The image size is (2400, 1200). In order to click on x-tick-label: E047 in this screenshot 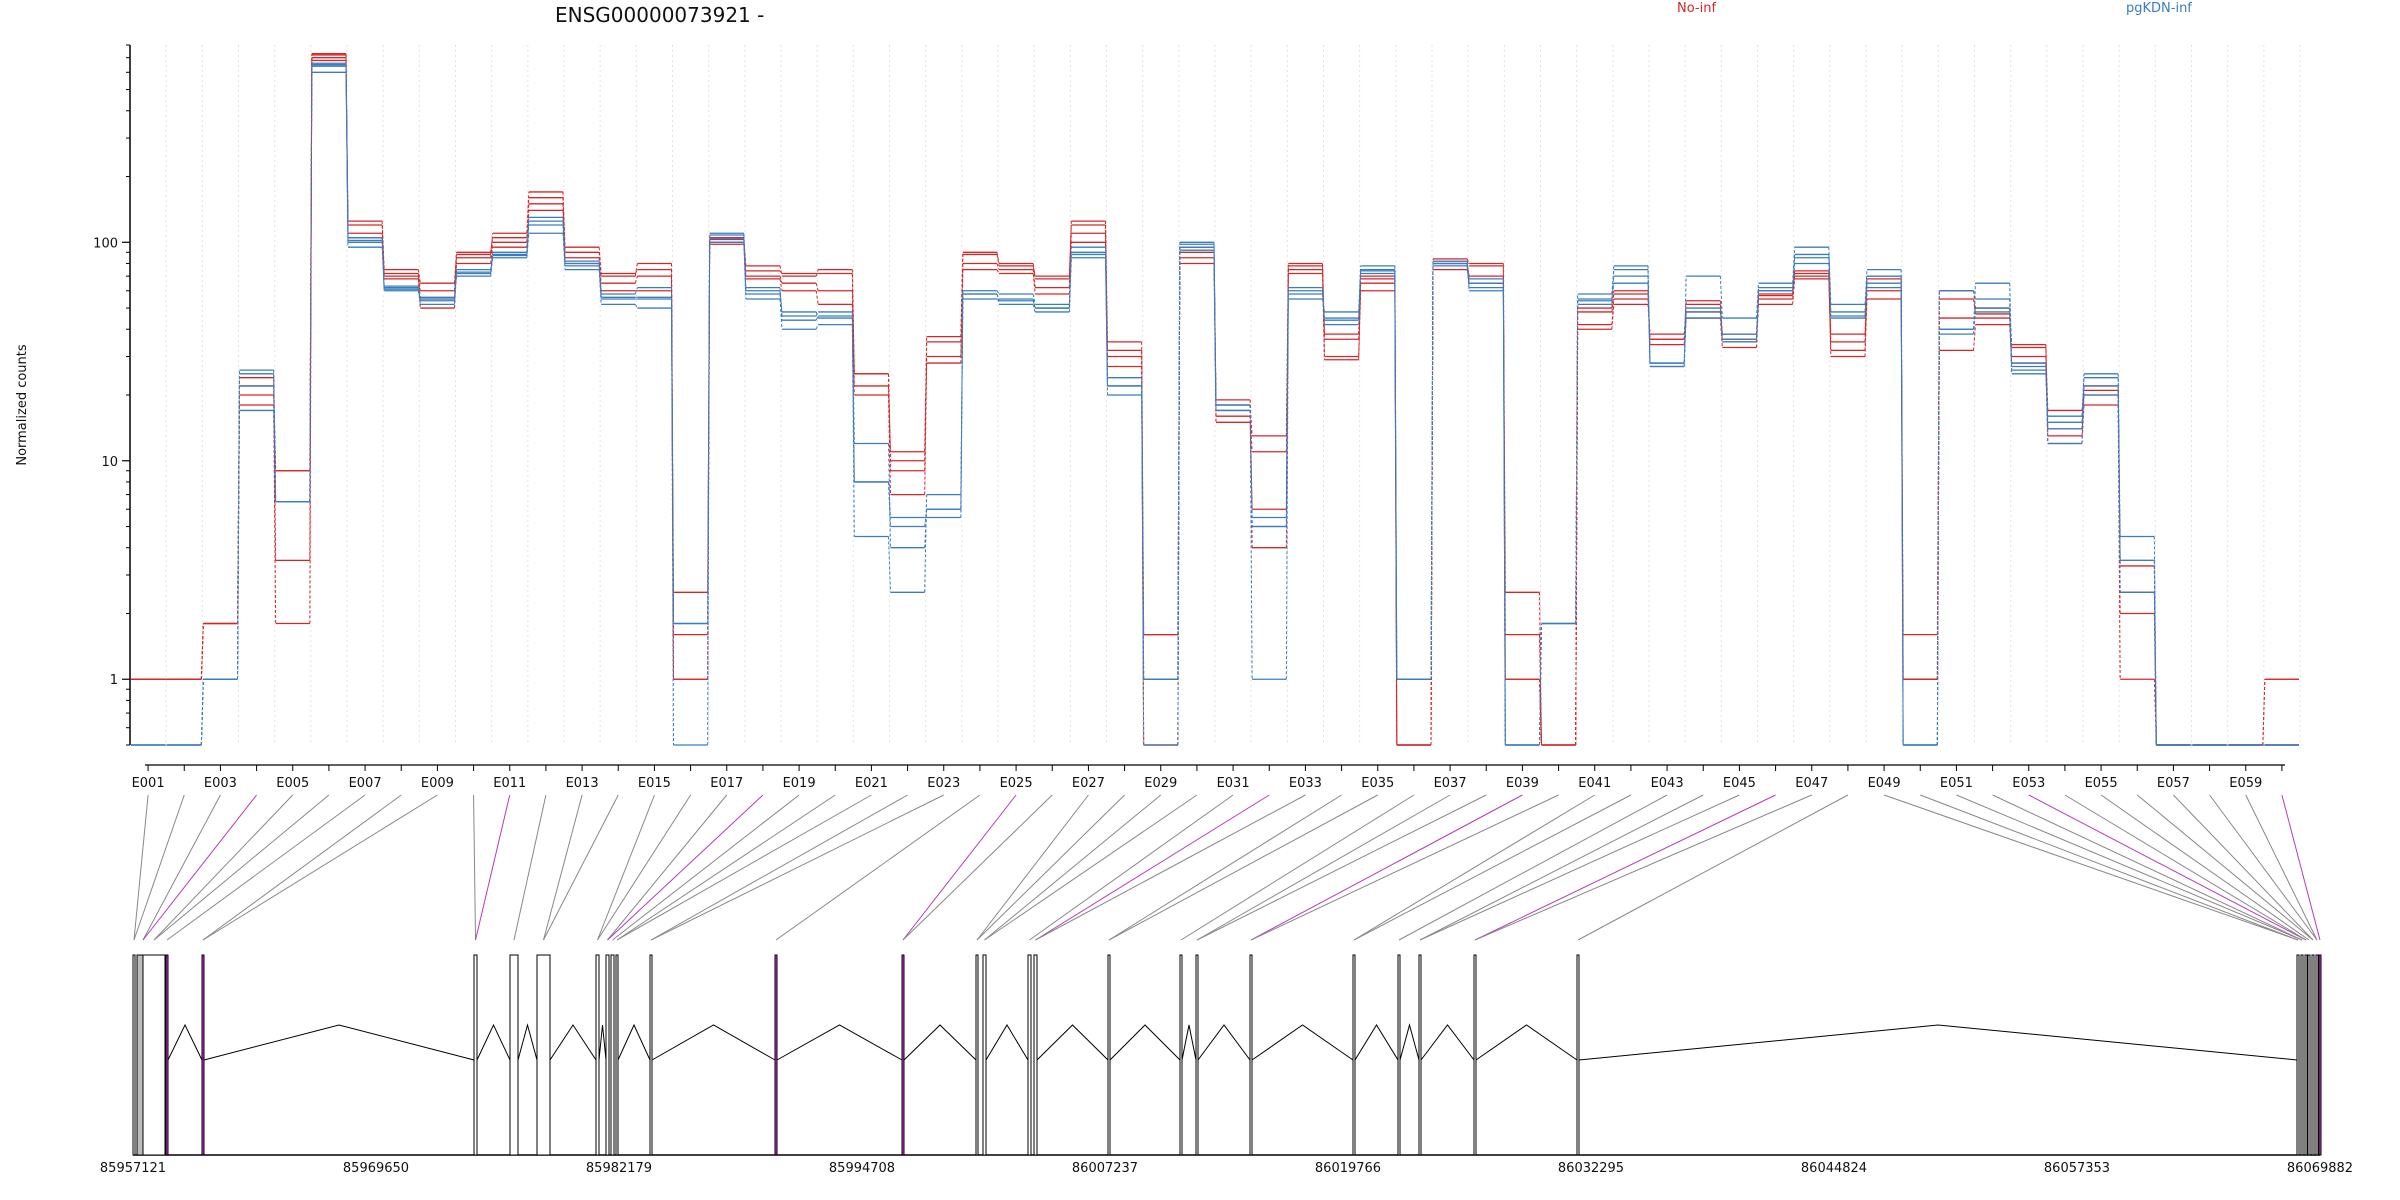, I will do `click(1811, 783)`.